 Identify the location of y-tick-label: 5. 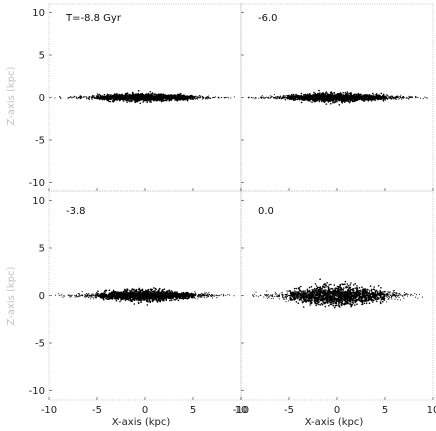
(42, 56).